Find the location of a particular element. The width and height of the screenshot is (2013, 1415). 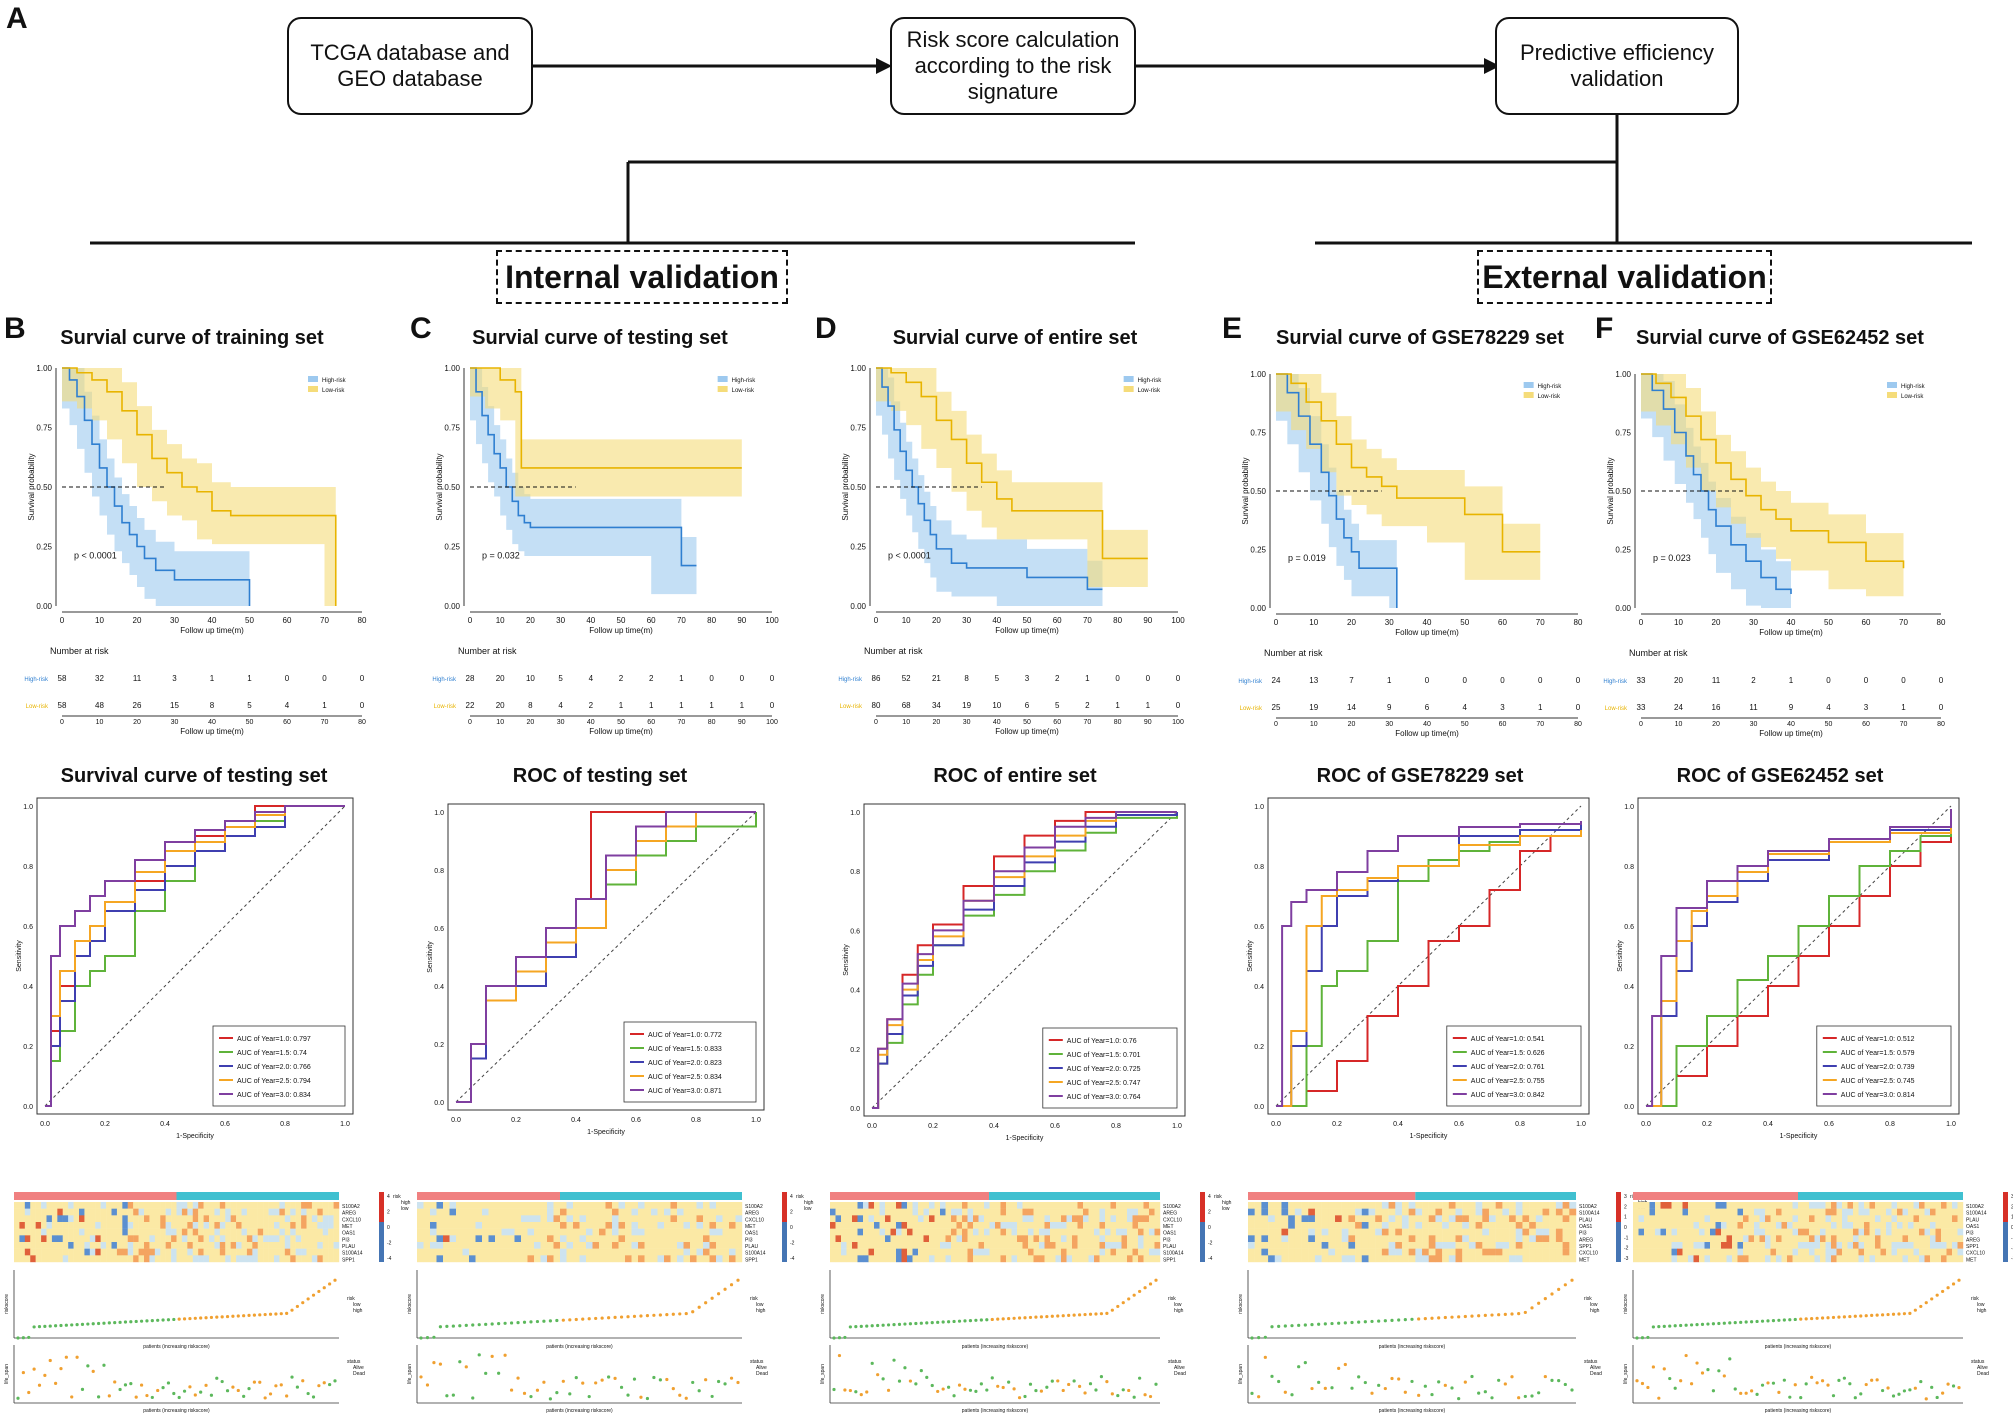

x-tick-label: 40 is located at coordinates (590, 620).